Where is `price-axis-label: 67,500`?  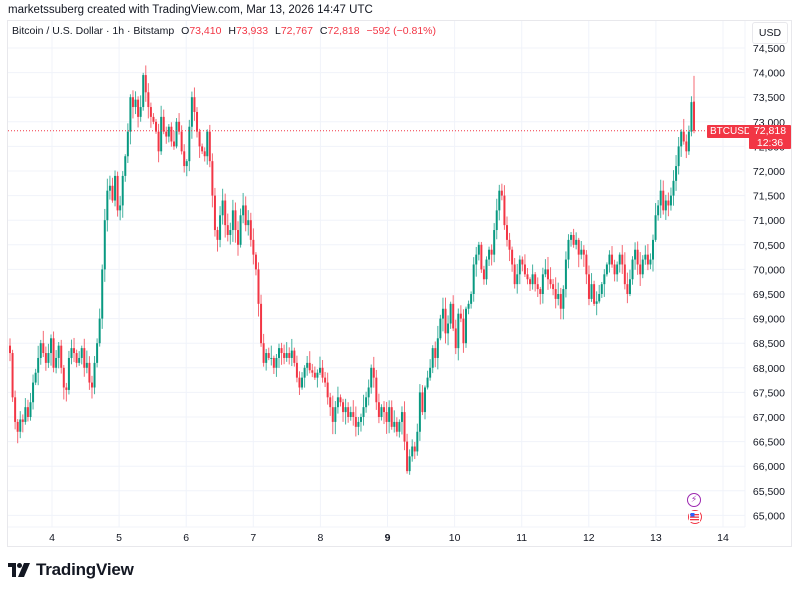
price-axis-label: 67,500 is located at coordinates (769, 393).